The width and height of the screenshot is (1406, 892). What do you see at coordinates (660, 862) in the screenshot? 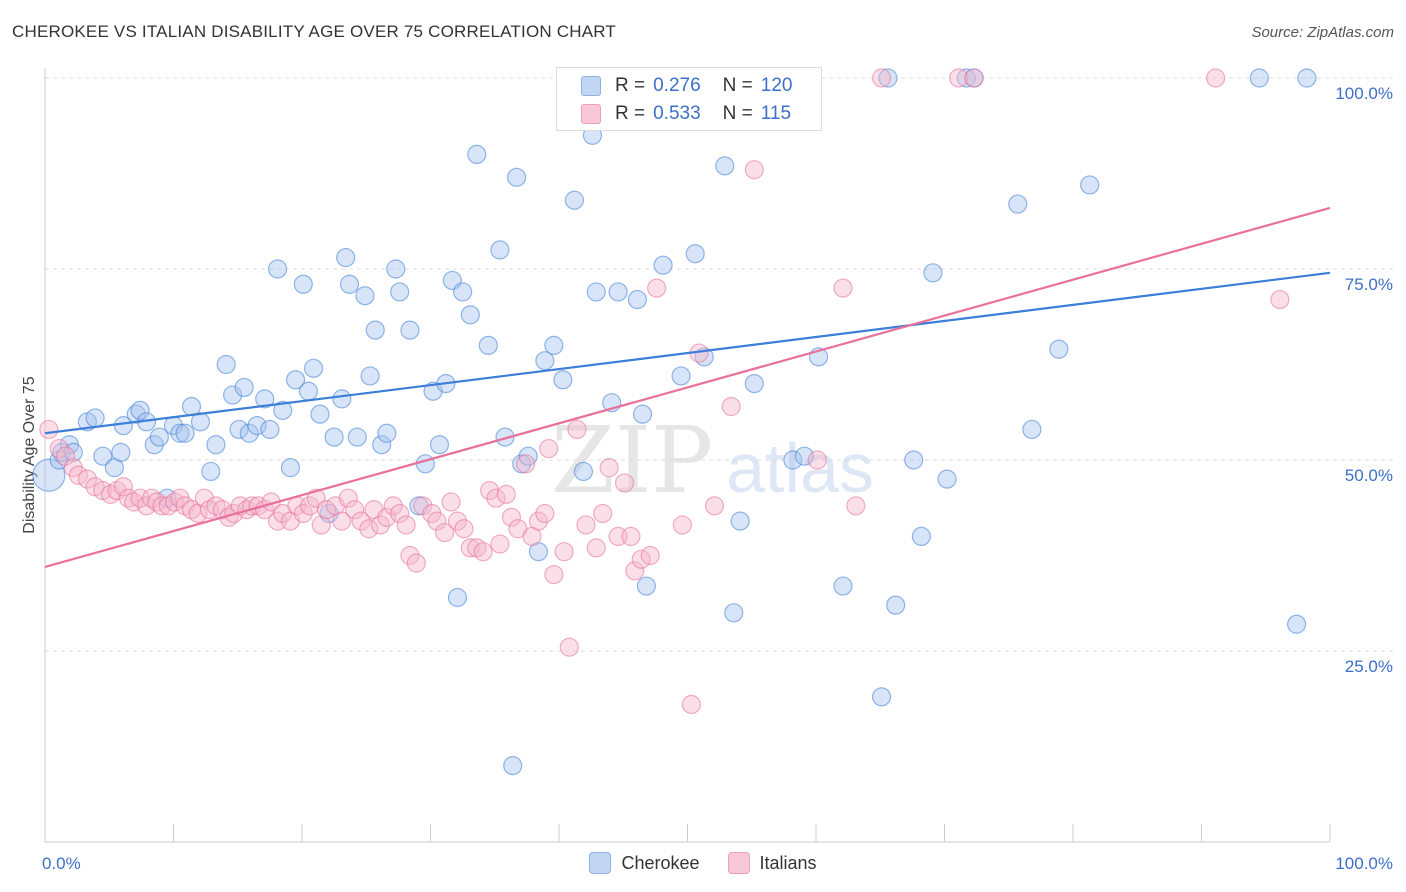
I see `cherokee-legend-label: Cherokee` at bounding box center [660, 862].